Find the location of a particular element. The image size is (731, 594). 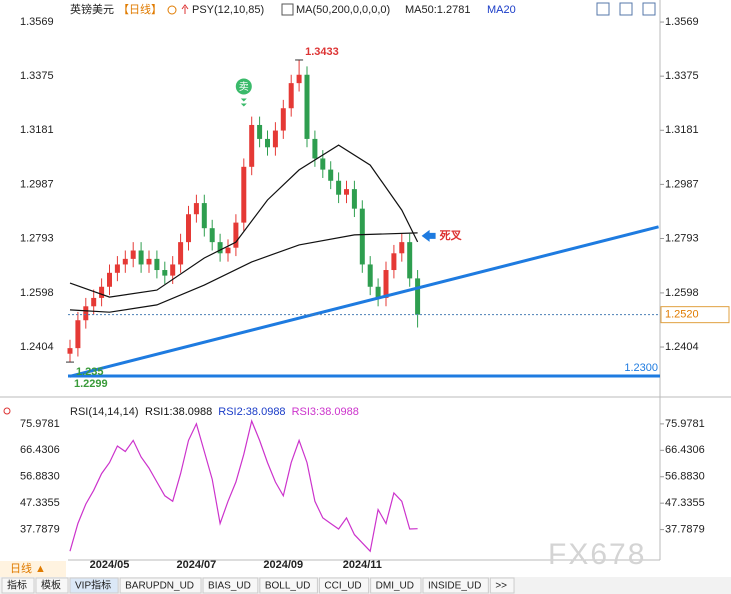

tab-label: >> is located at coordinates (501, 586).